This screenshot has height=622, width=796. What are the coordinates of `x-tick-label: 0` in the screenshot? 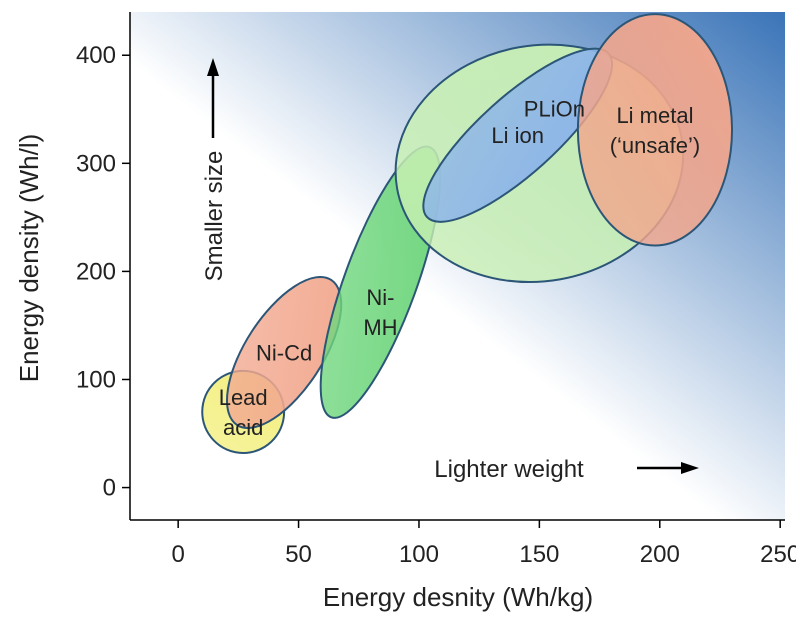 It's located at (177, 554).